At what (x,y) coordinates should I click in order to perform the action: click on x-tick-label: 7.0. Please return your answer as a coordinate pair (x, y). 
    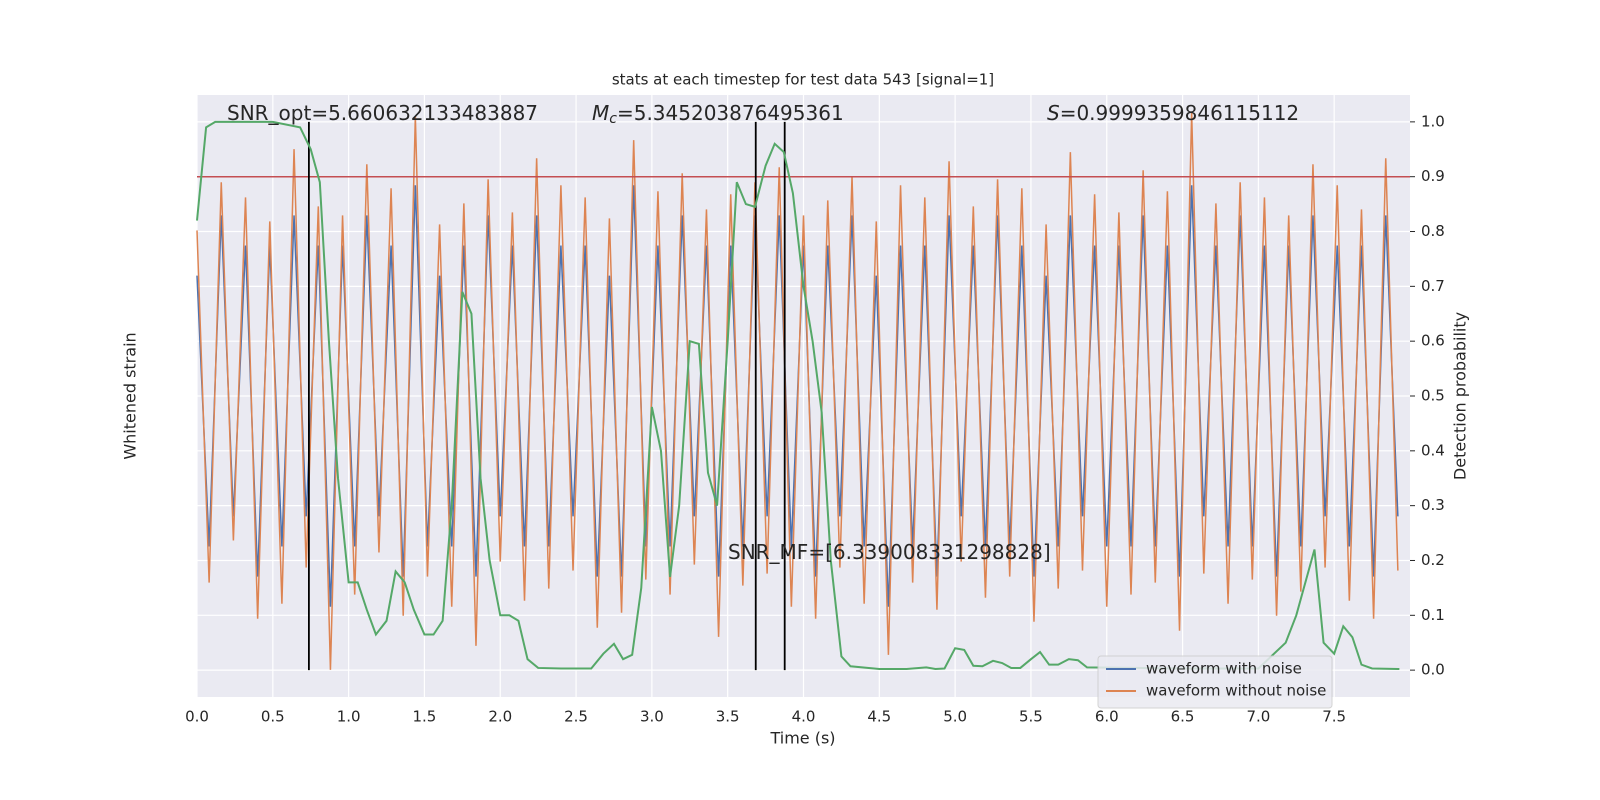
    Looking at the image, I should click on (1258, 717).